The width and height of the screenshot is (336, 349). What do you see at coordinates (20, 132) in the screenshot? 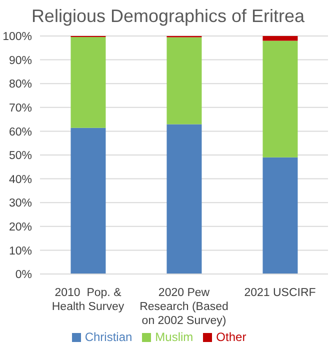
I see `y-tick-label: 60%` at bounding box center [20, 132].